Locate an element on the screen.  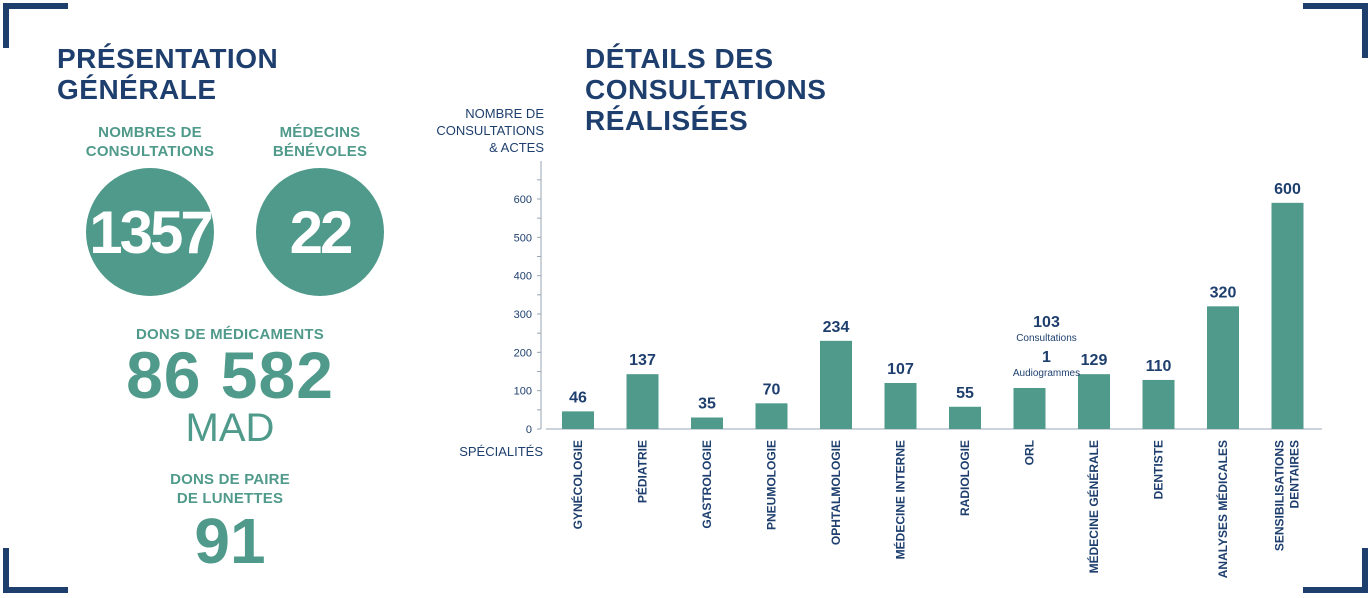
category-label: MÉDECINE GÉNÉRALE is located at coordinates (1093, 506).